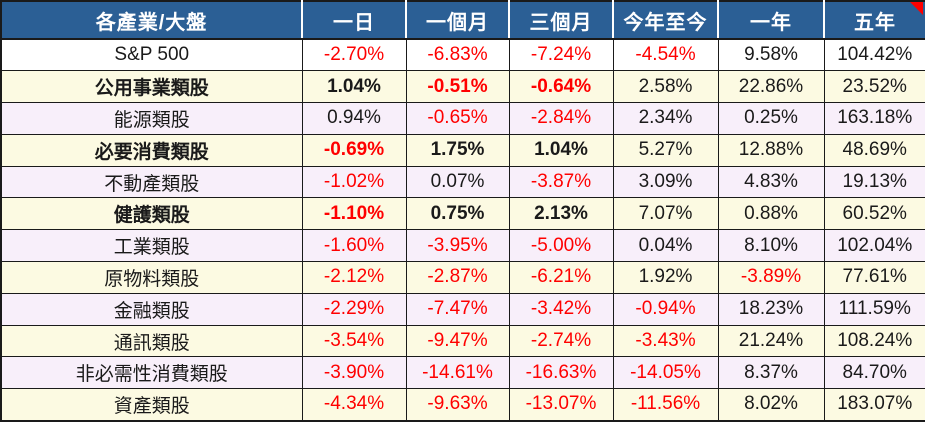  What do you see at coordinates (151, 55) in the screenshot?
I see `sector-name-cell: S&P 500` at bounding box center [151, 55].